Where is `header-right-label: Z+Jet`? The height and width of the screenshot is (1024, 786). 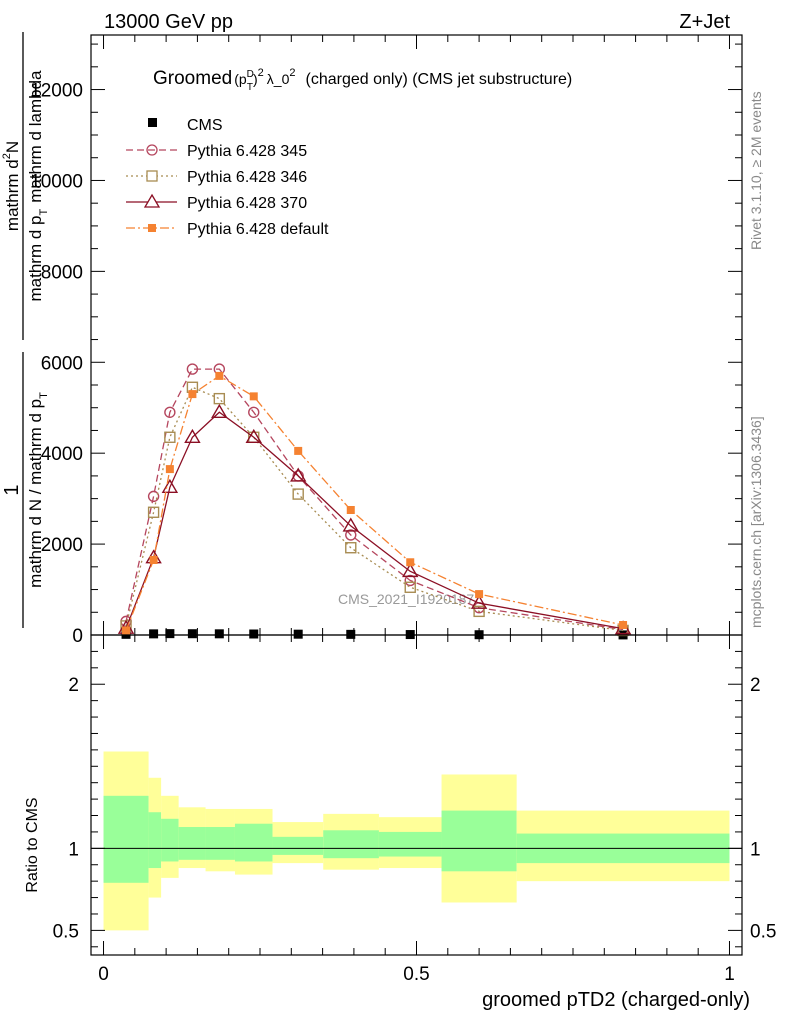 header-right-label: Z+Jet is located at coordinates (704, 22).